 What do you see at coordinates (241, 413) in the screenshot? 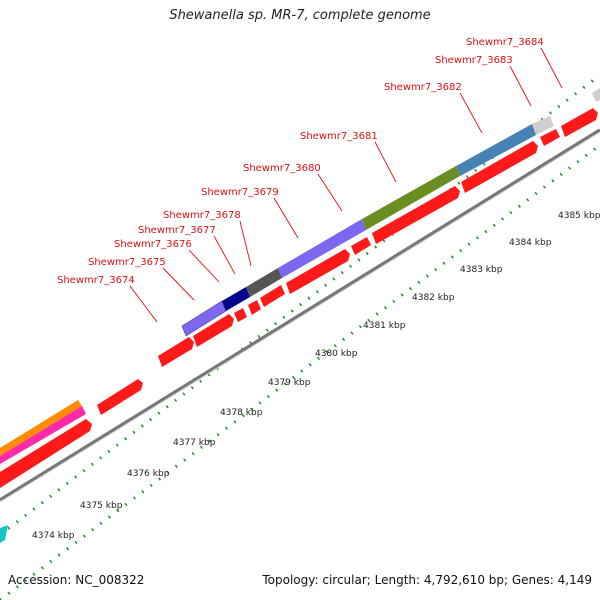
I see `tick-label: 4378 kbp` at bounding box center [241, 413].